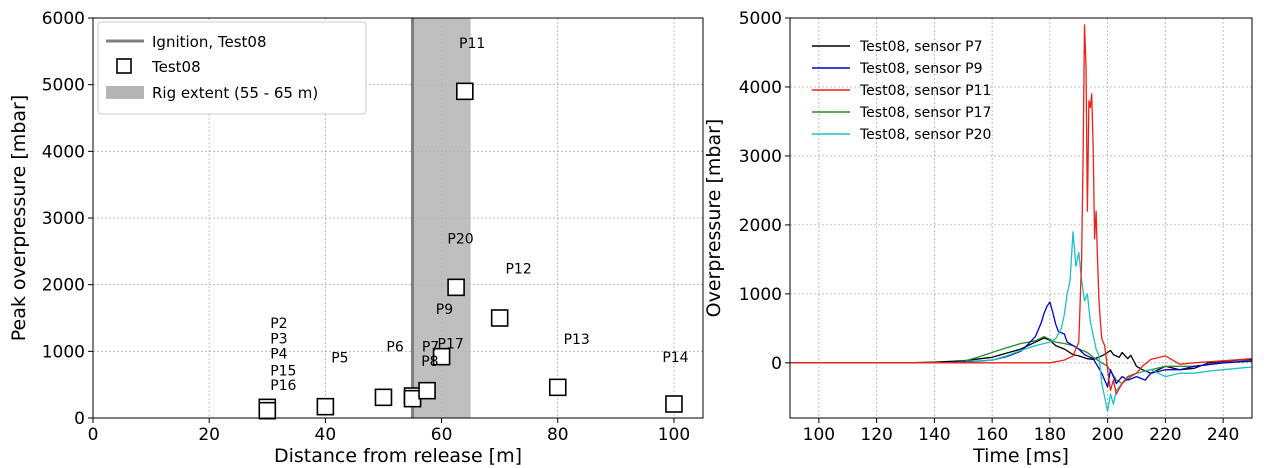  What do you see at coordinates (176, 67) in the screenshot?
I see `legend-test08-label: Test08` at bounding box center [176, 67].